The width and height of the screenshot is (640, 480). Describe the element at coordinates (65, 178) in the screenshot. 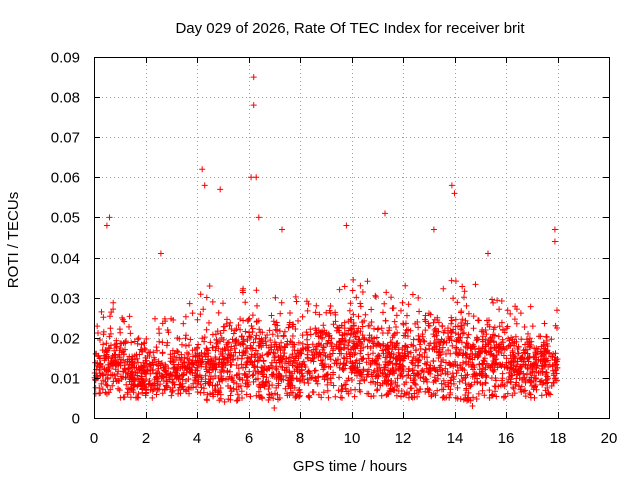

I see `y-tick-label: 0.06` at that location.